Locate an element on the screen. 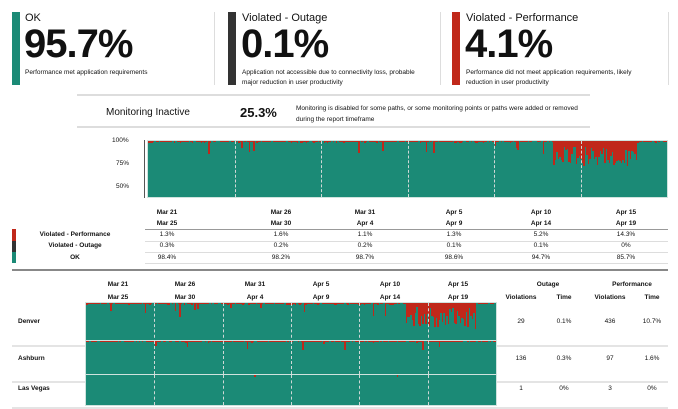 This screenshot has width=678, height=409. site-period-start: Mar 21 is located at coordinates (118, 284).